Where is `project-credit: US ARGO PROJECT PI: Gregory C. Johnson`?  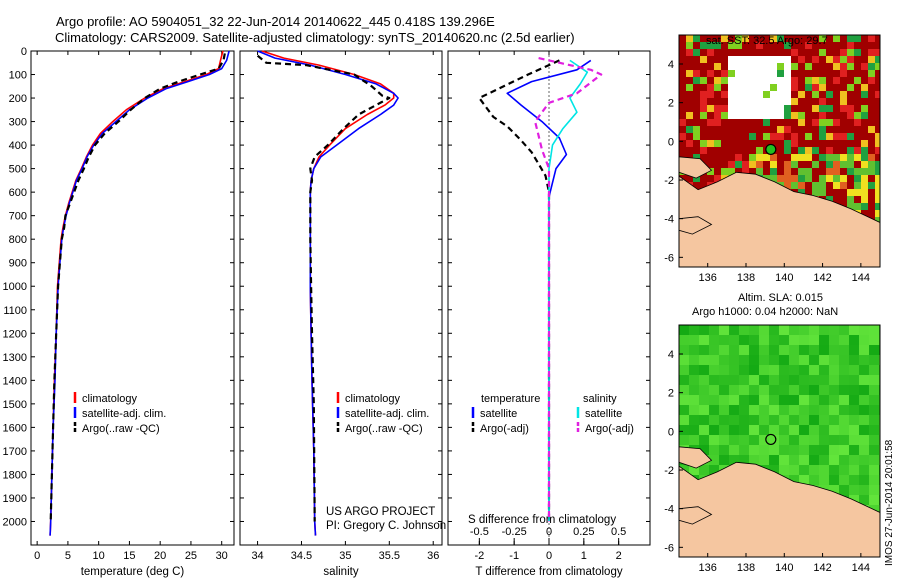
project-credit: US ARGO PROJECT PI: Gregory C. Johnson is located at coordinates (386, 519).